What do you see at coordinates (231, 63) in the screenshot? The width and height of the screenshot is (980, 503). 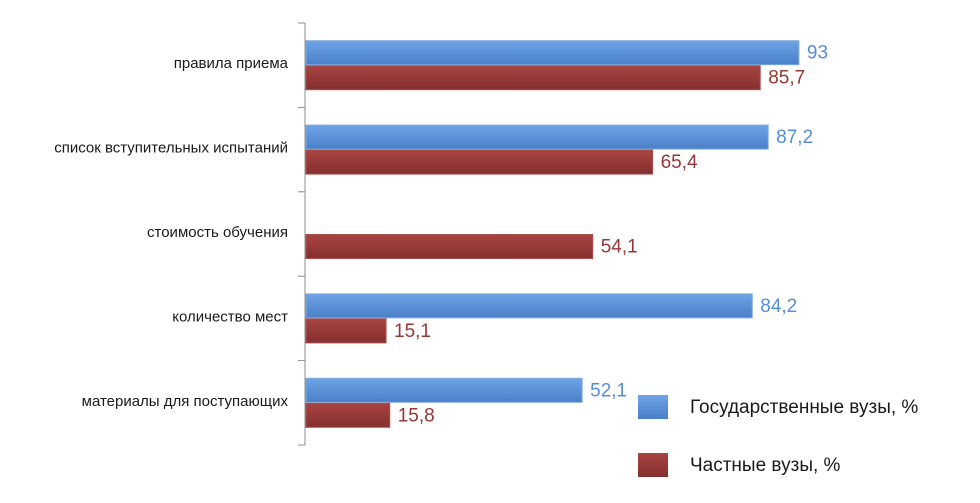 I see `category-label: правила приема` at bounding box center [231, 63].